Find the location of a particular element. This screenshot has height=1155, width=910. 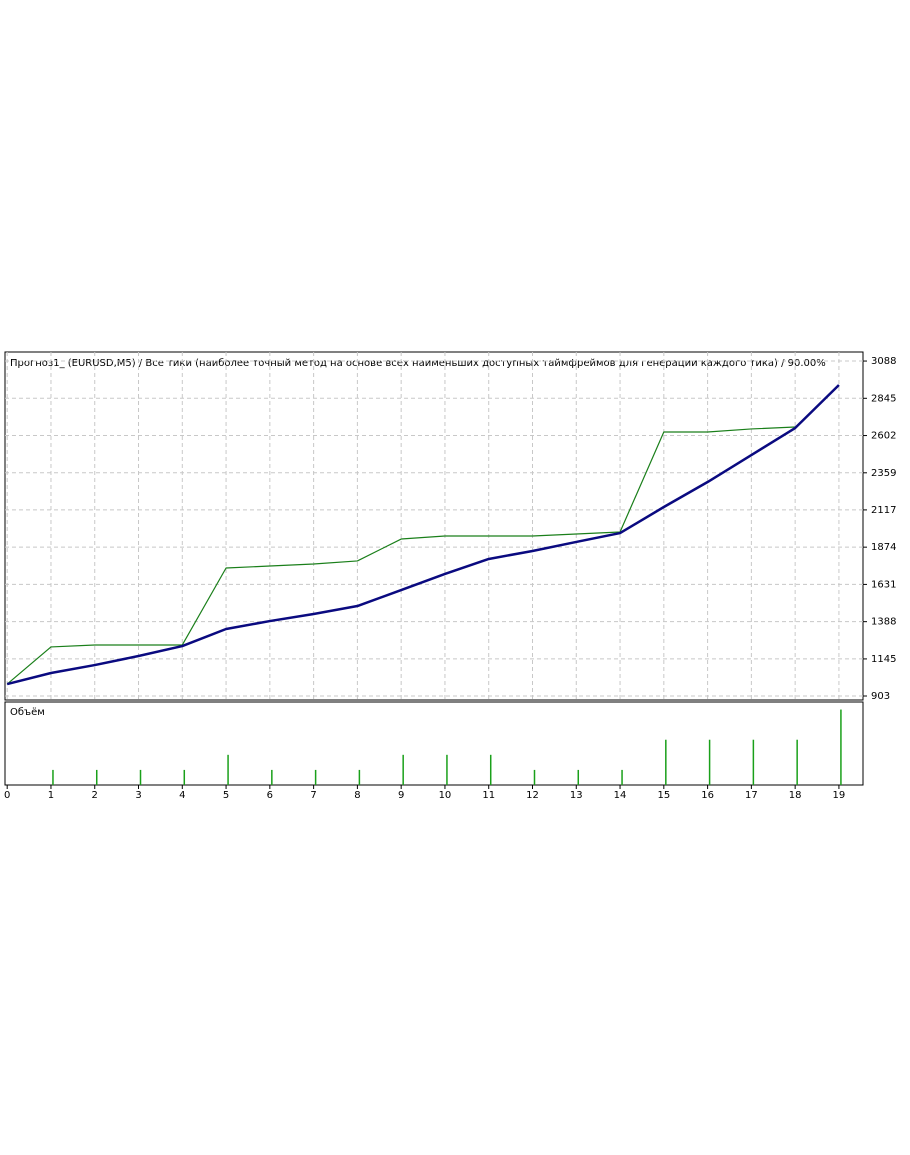

y-tick-label: 2602 is located at coordinates (883, 436).